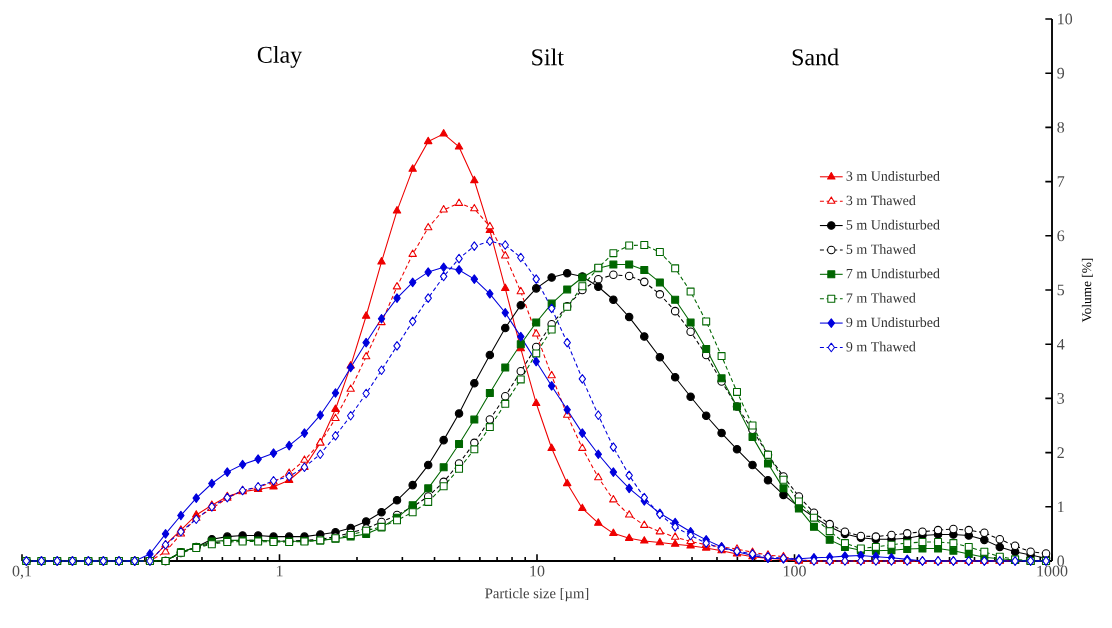  What do you see at coordinates (893, 175) in the screenshot?
I see `legend-label: 3 m Undisturbed` at bounding box center [893, 175].